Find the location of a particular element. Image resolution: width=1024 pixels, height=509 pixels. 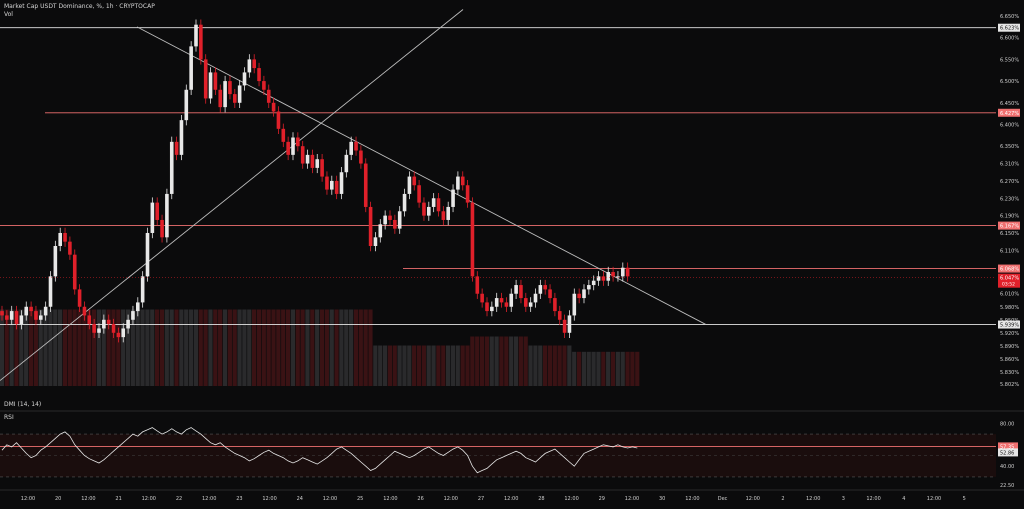

time-tick-label: 3 is located at coordinates (843, 499).